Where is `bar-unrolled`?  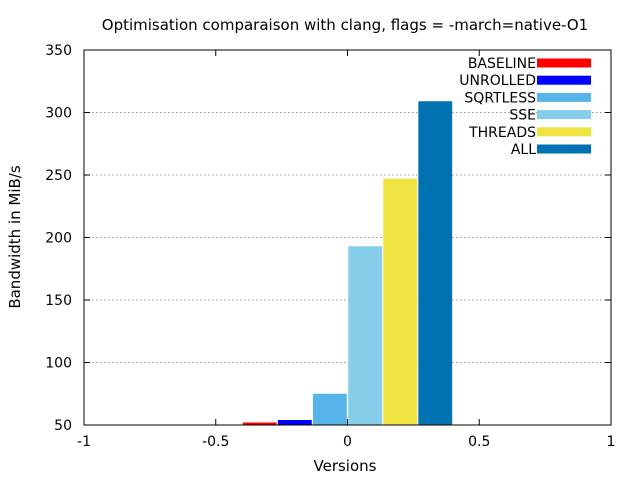 bar-unrolled is located at coordinates (294, 422).